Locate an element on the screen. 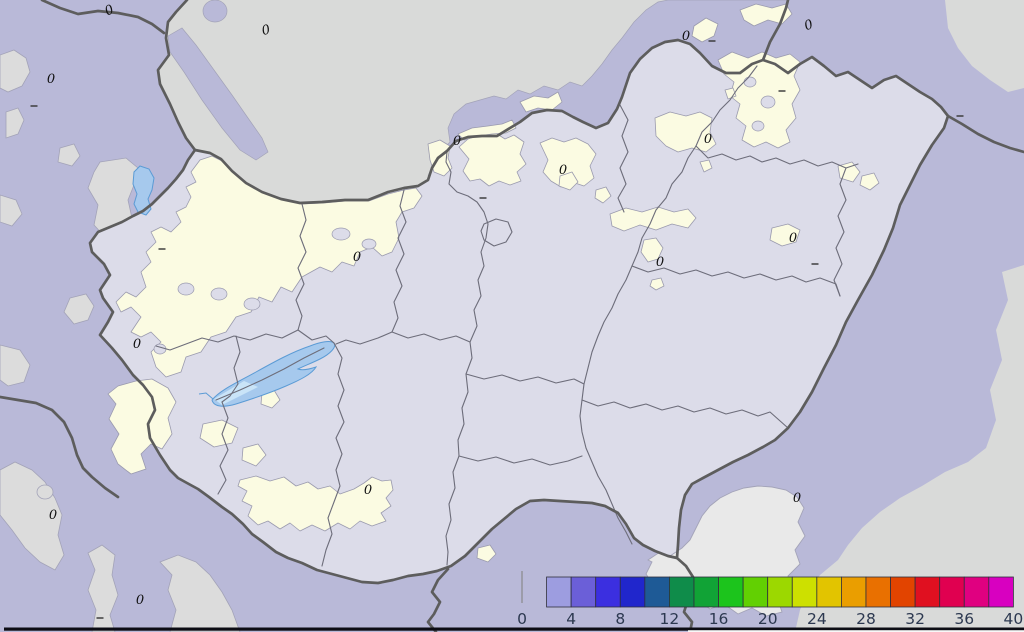 The image size is (1024, 632). bottom-frame-under is located at coordinates (856, 631).